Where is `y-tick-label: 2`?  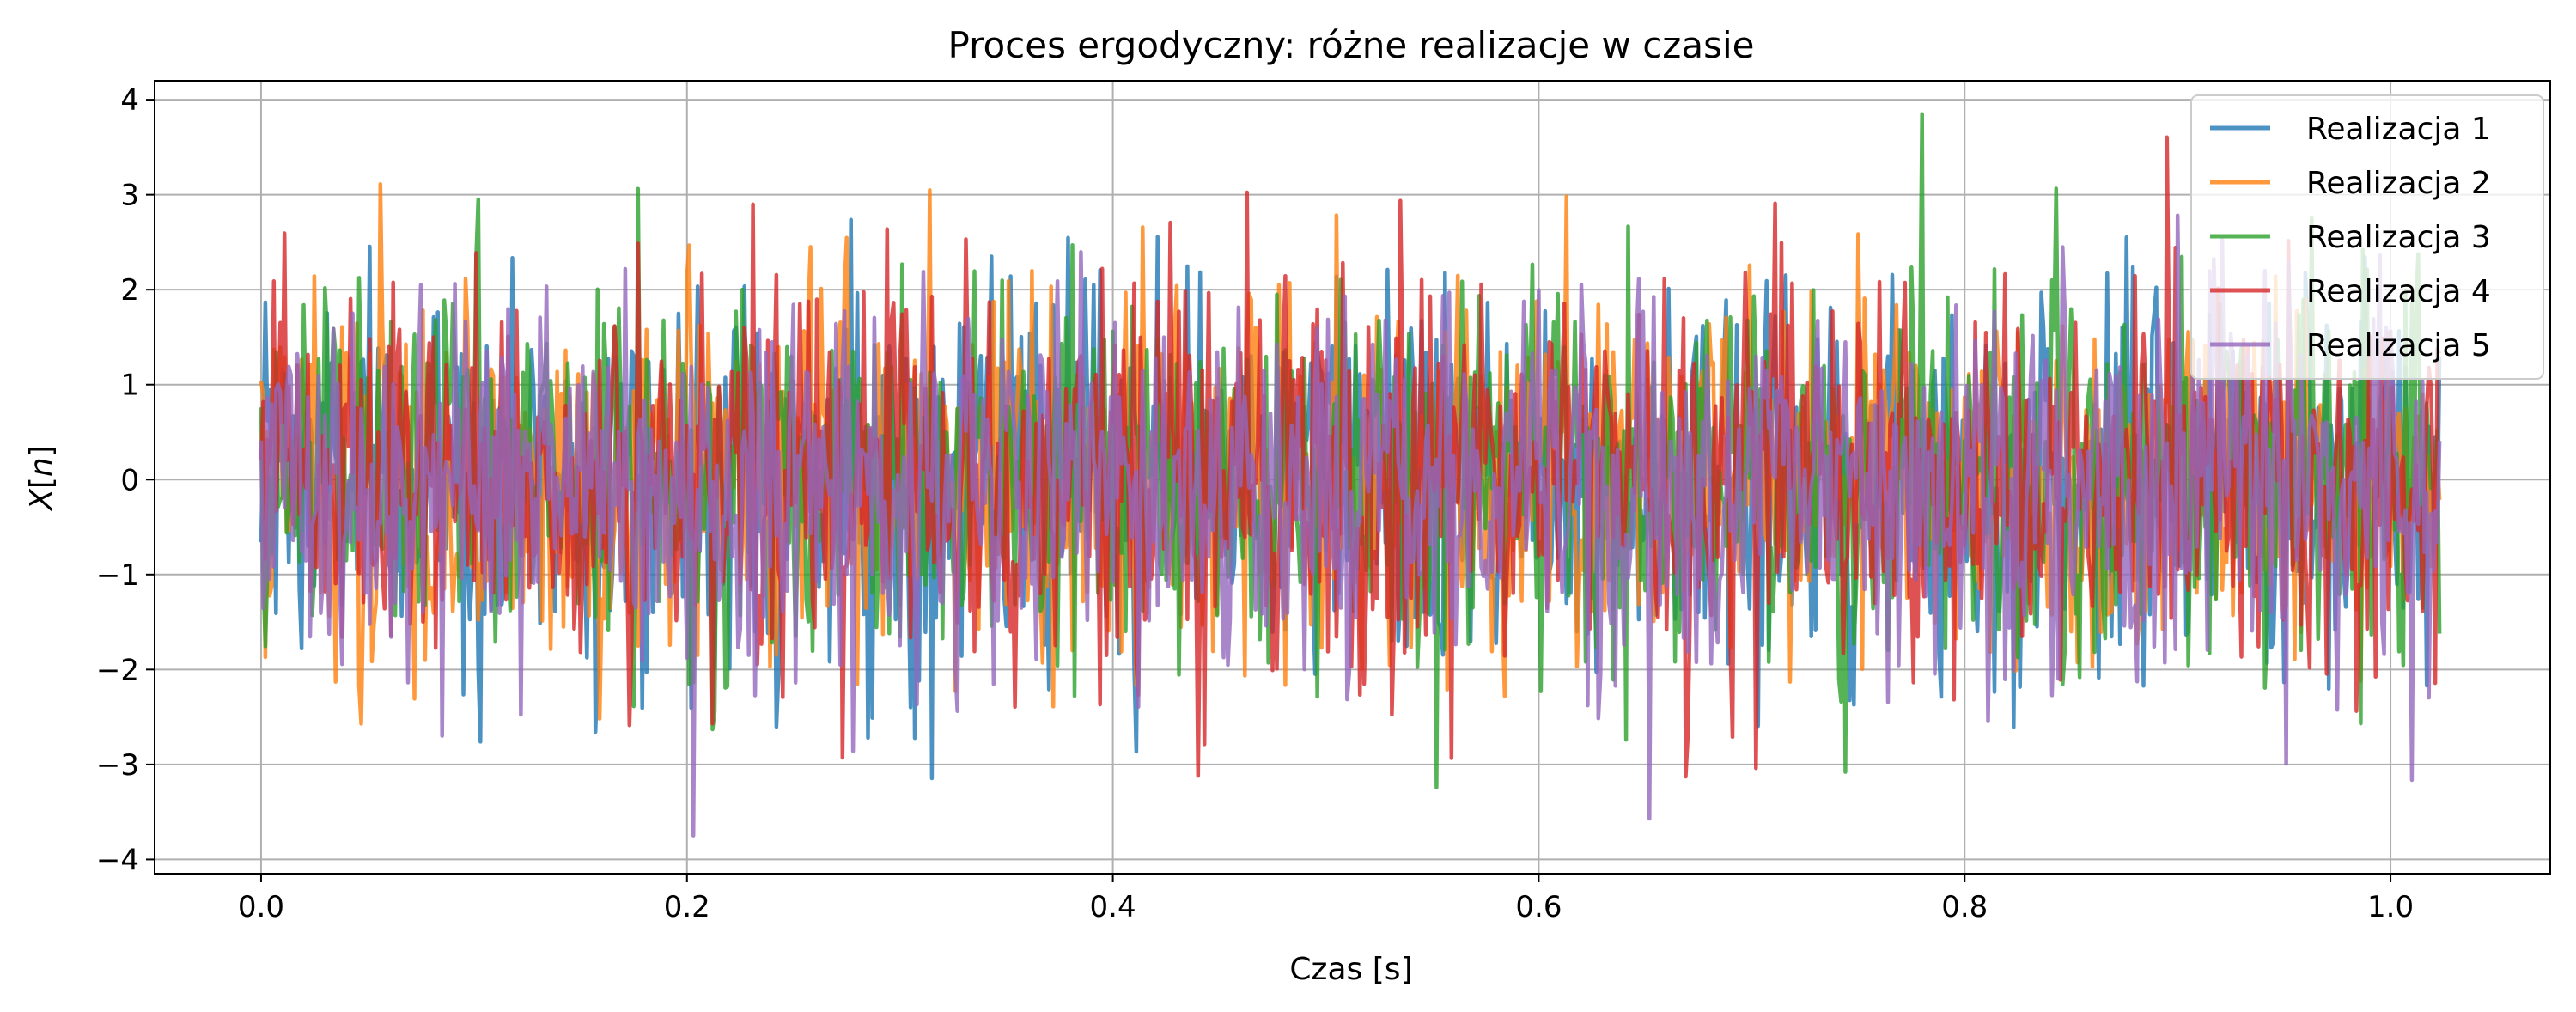
y-tick-label: 2 is located at coordinates (129, 290).